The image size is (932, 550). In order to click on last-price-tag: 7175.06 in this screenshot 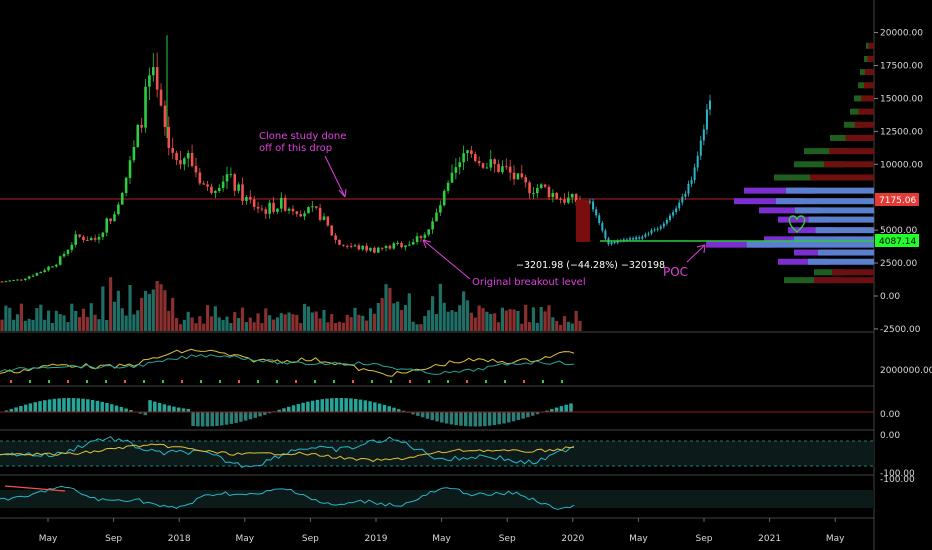, I will do `click(897, 199)`.